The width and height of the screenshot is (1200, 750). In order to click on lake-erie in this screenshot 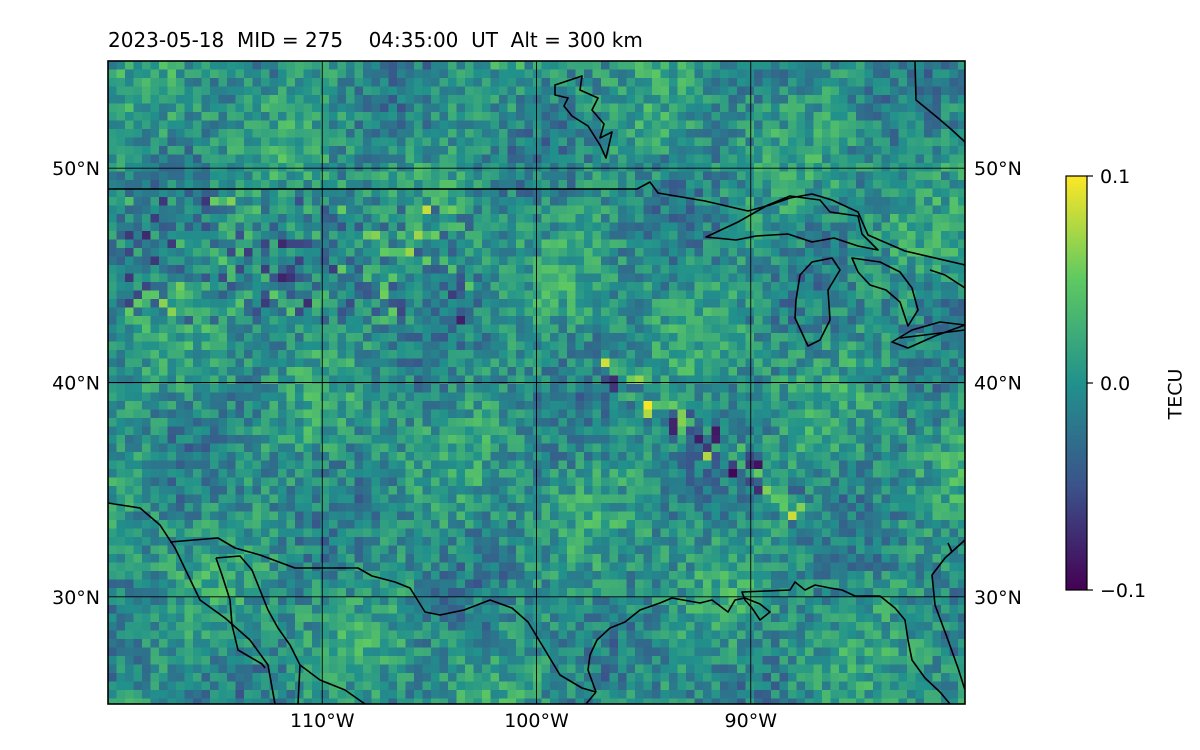, I will do `click(928, 335)`.